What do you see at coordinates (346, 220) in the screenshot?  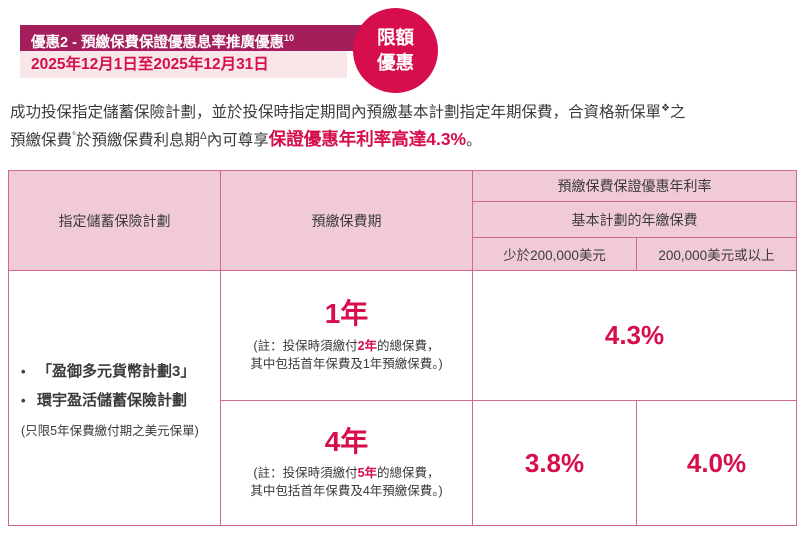 I see `period-column-header: 預繳保費期` at bounding box center [346, 220].